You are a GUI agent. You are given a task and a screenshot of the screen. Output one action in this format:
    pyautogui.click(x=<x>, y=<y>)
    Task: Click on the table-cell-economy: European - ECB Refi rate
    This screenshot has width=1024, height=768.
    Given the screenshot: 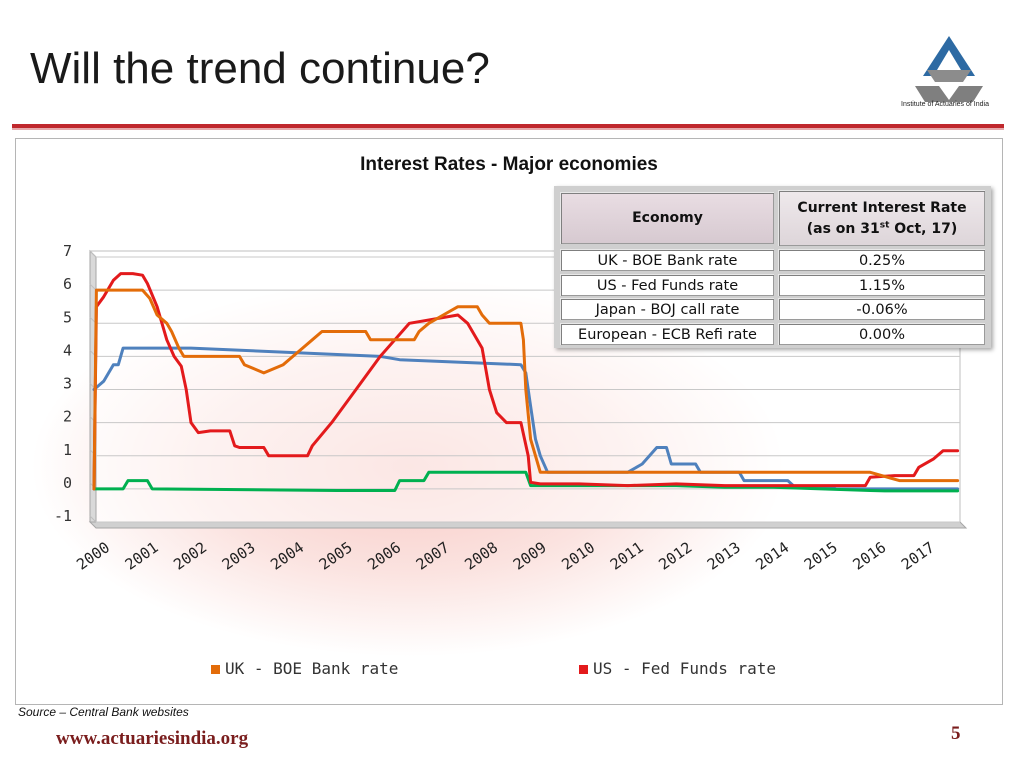 What is the action you would take?
    pyautogui.click(x=667, y=334)
    